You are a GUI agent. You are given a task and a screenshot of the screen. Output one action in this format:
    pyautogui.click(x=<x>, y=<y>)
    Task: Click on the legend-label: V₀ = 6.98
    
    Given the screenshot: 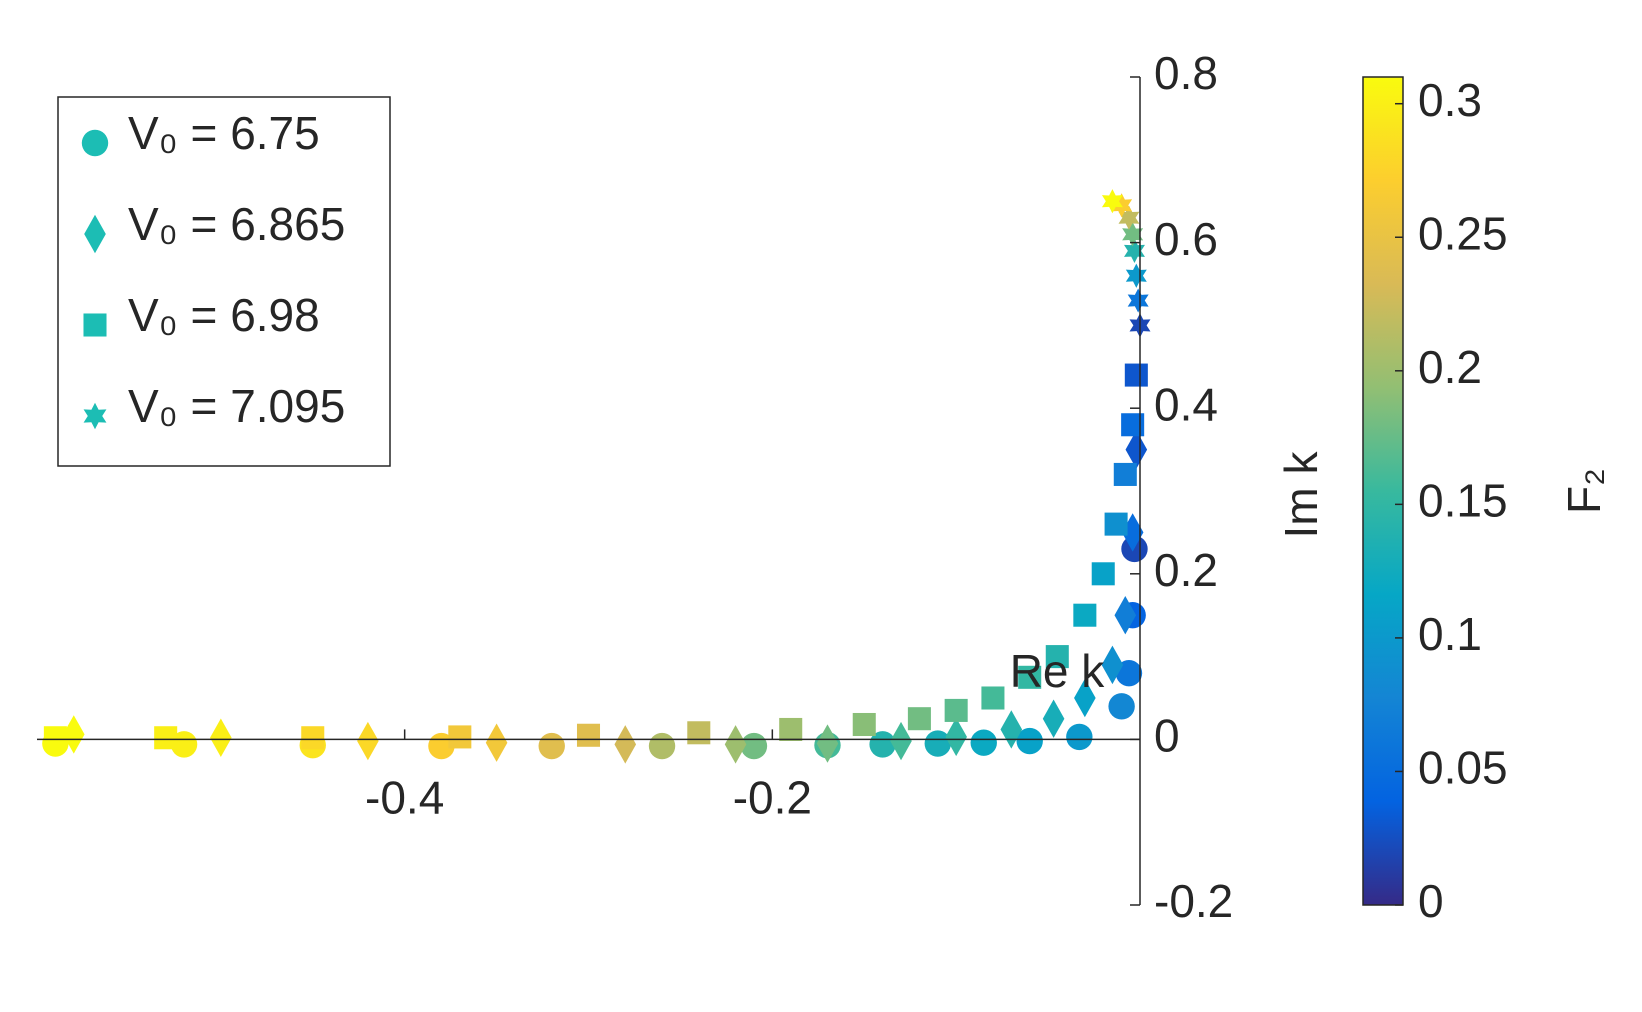 What is the action you would take?
    pyautogui.click(x=224, y=315)
    